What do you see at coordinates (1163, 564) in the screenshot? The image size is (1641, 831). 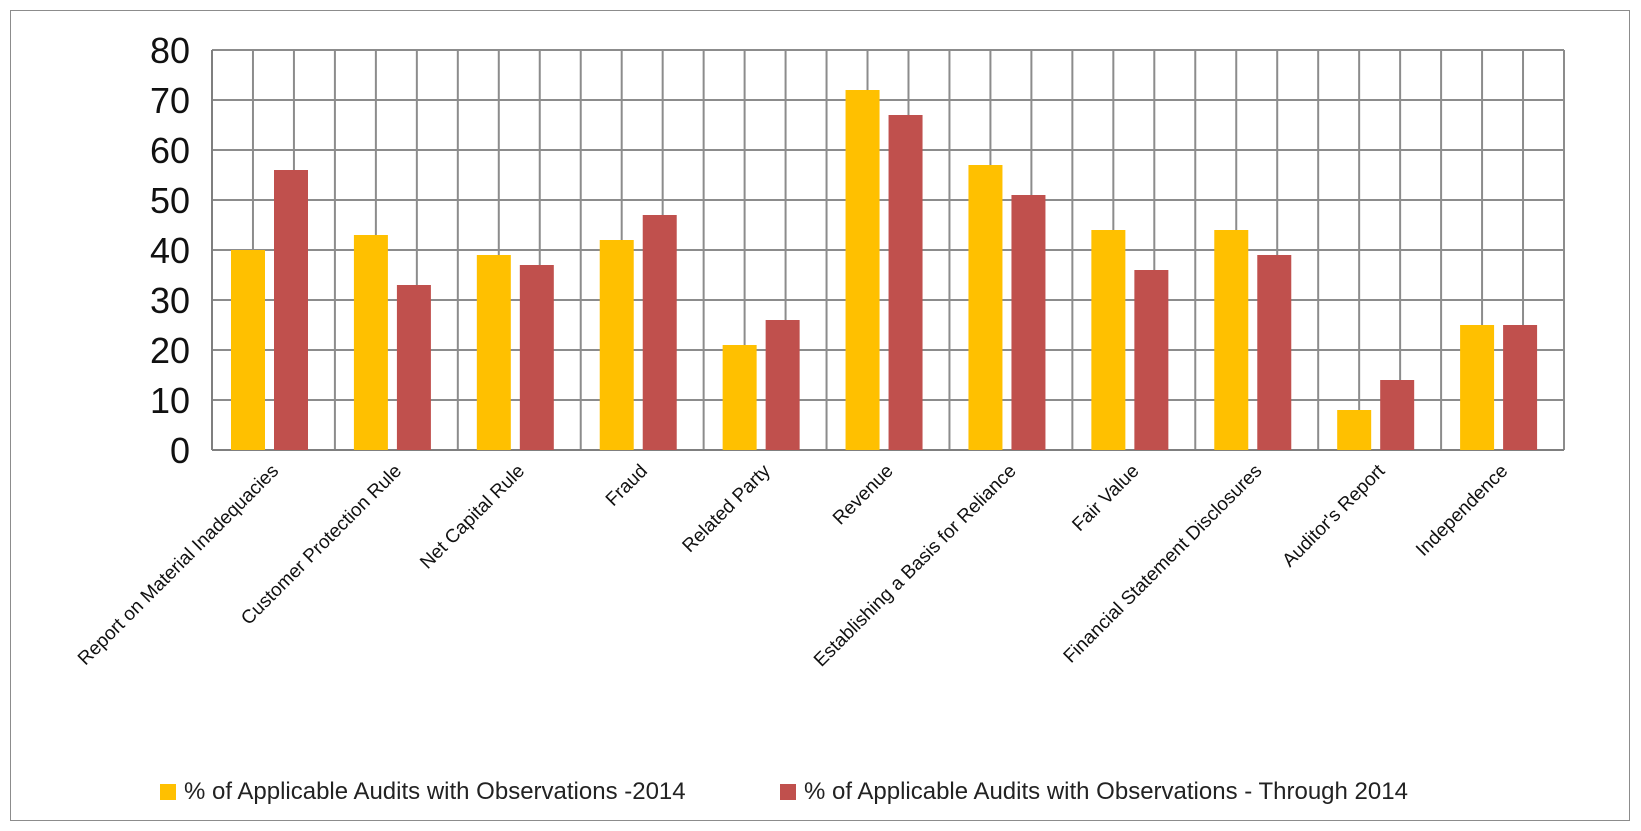 I see `x-tick-label: Financial Statement Disclosures` at bounding box center [1163, 564].